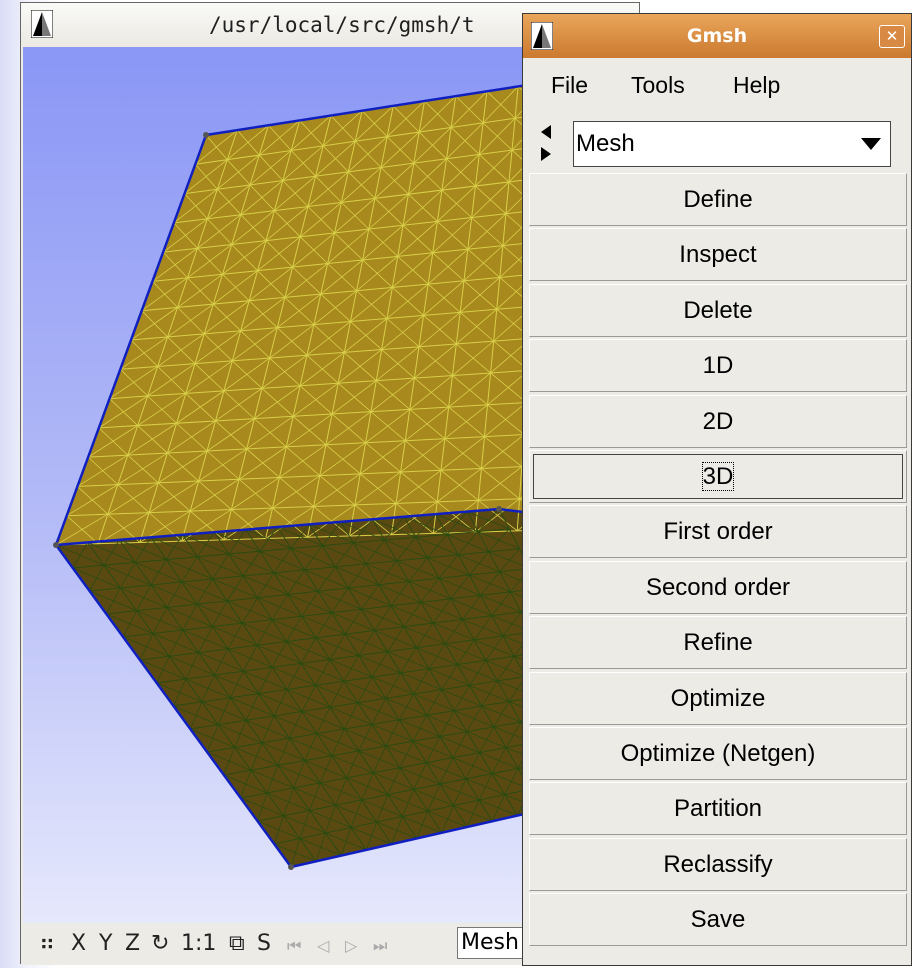  I want to click on partition-button-label: Partition, so click(718, 808).